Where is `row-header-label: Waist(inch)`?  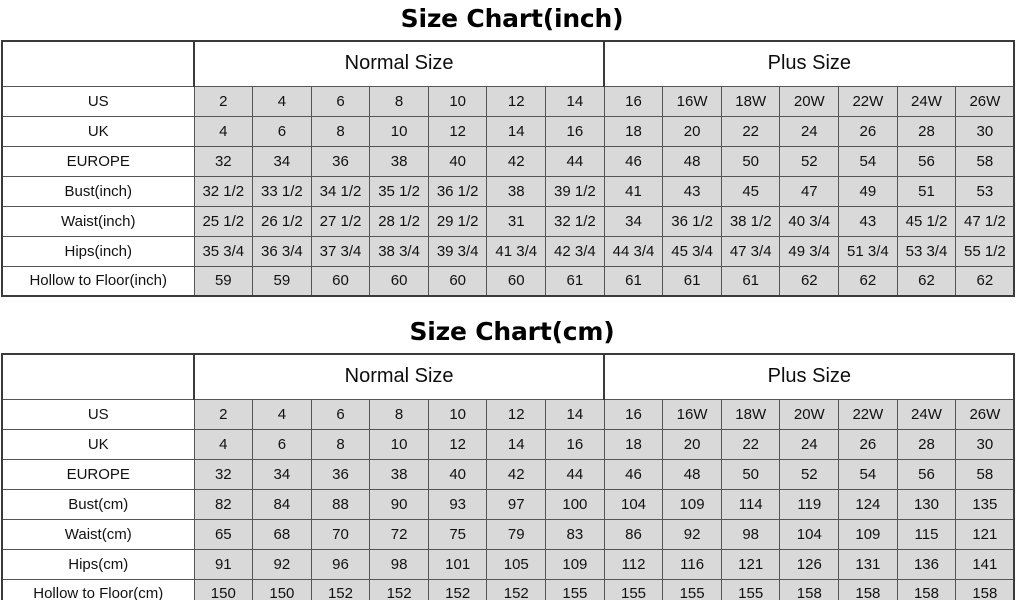
row-header-label: Waist(inch) is located at coordinates (98, 221).